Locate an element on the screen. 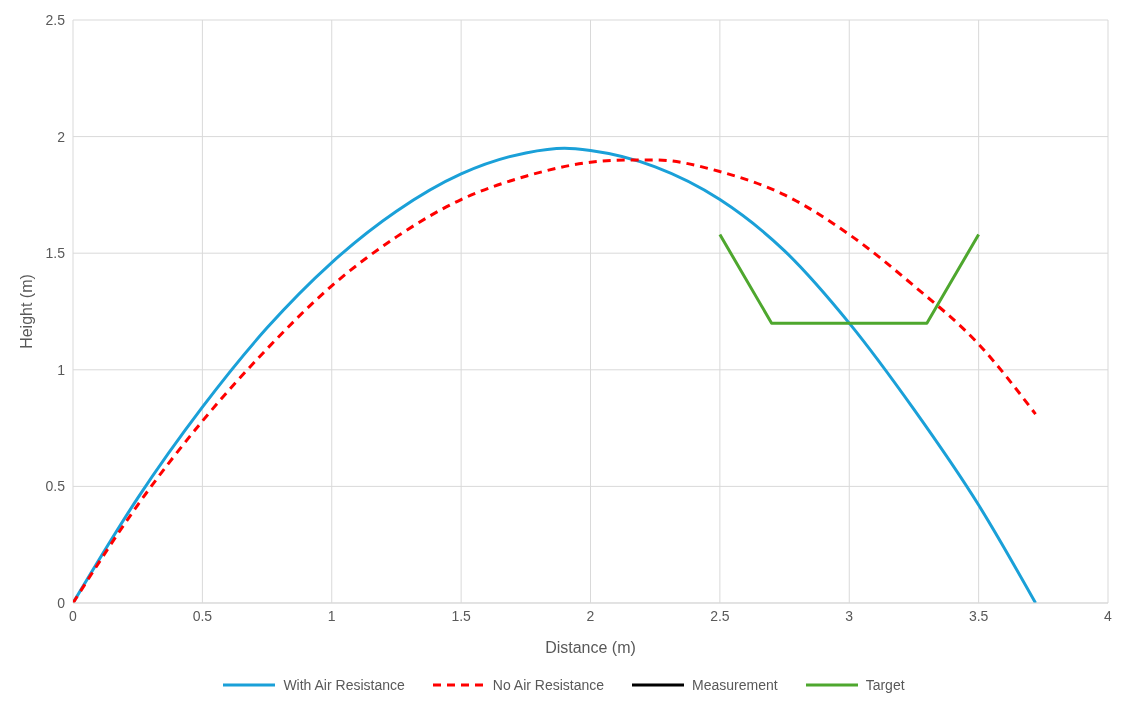 This screenshot has width=1128, height=719. x-tick-label: 2.5 is located at coordinates (720, 615).